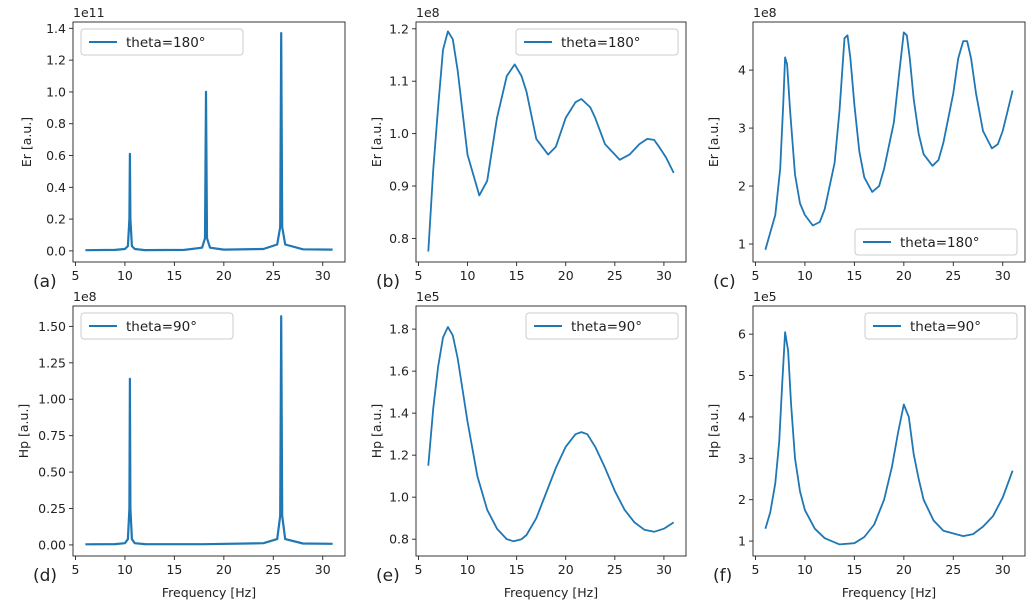  Describe the element at coordinates (89, 12) in the screenshot. I see `offset-label: 1e11` at that location.